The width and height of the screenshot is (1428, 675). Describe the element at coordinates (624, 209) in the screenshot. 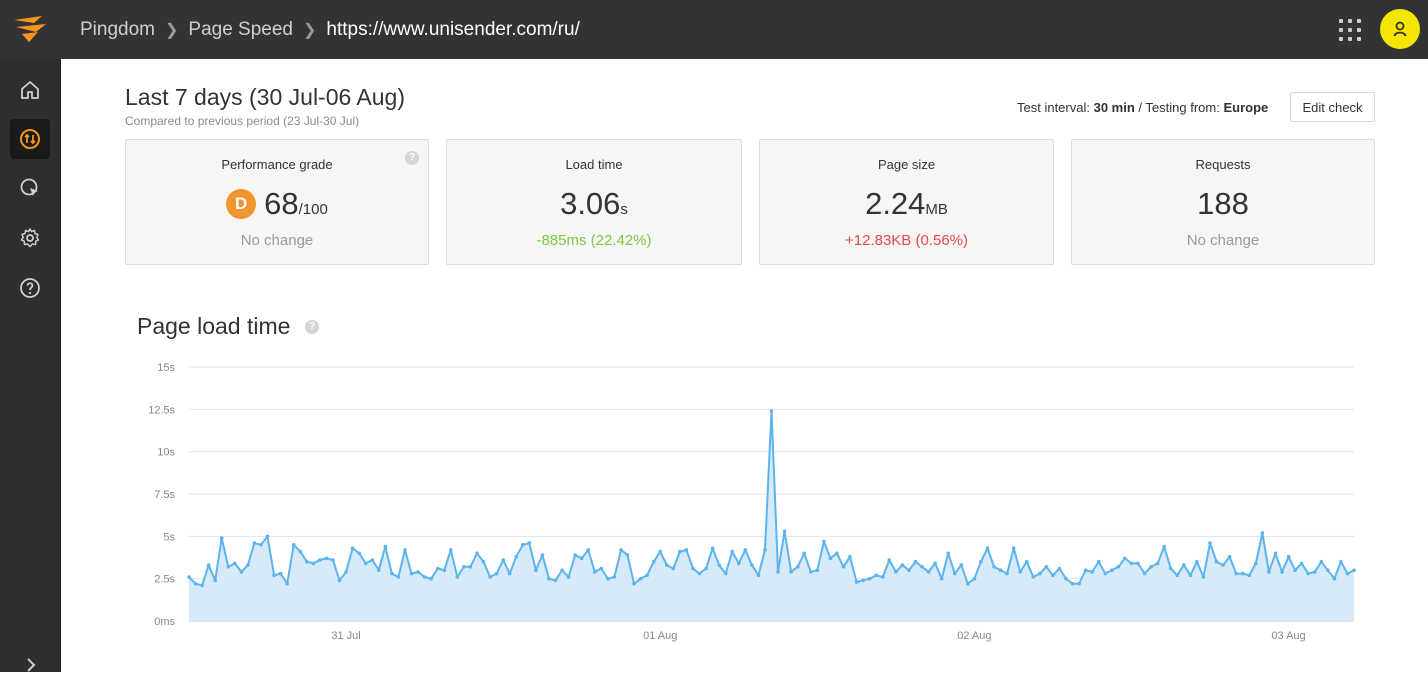

I see `load-time-unit: s` at that location.